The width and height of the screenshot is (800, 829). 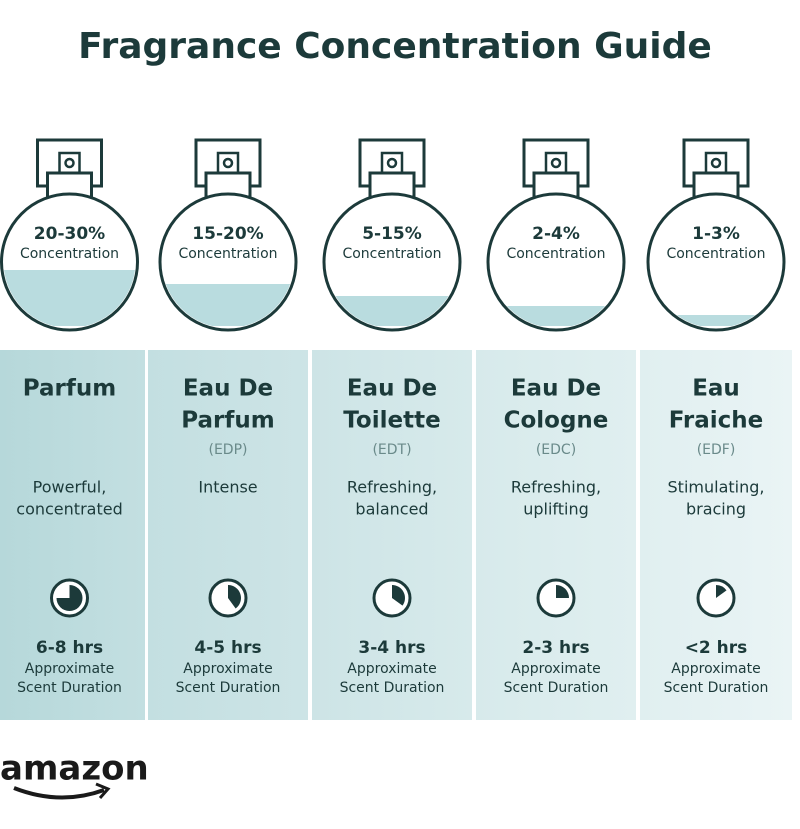 What do you see at coordinates (716, 487) in the screenshot?
I see `description: Stimulating,` at bounding box center [716, 487].